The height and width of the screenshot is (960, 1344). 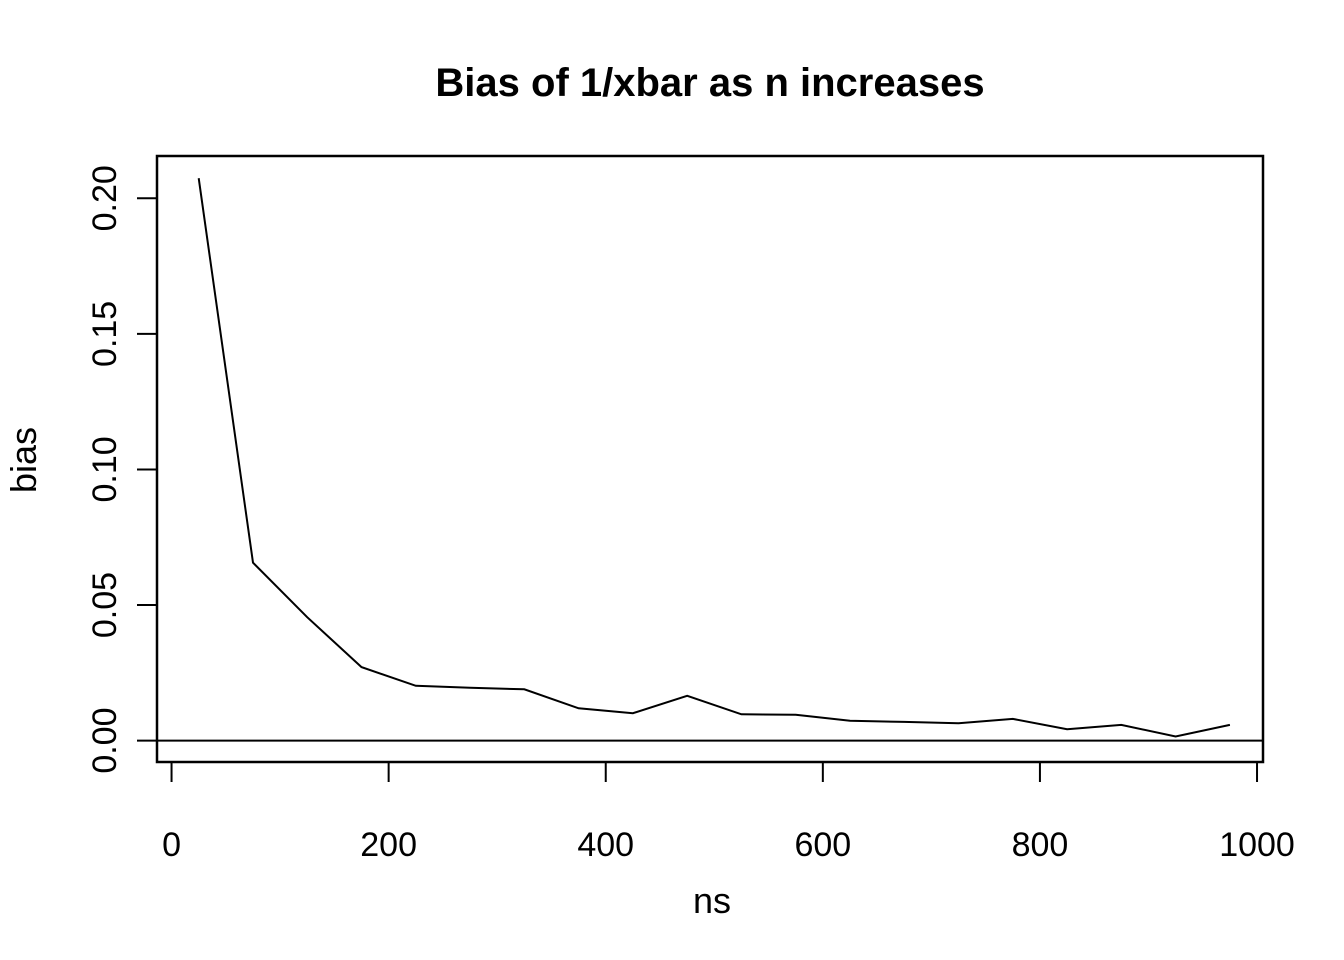 I want to click on chart-title: Bias of 1/xbar as n increases, so click(x=709, y=83).